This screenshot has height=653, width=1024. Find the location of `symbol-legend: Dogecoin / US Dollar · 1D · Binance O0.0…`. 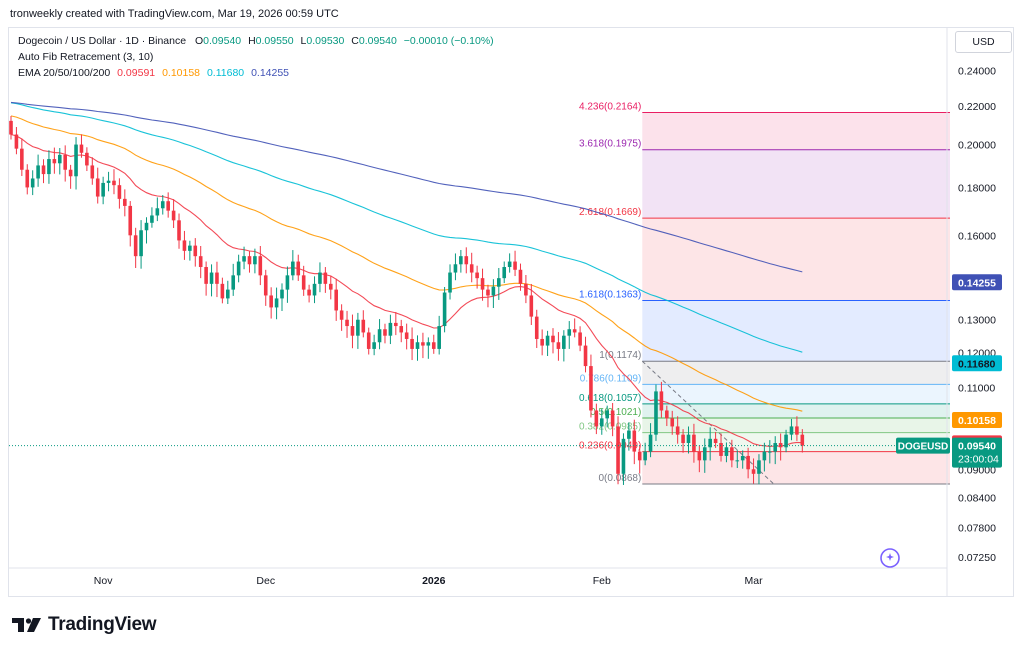

symbol-legend: Dogecoin / US Dollar · 1D · Binance O0.0… is located at coordinates (256, 41).